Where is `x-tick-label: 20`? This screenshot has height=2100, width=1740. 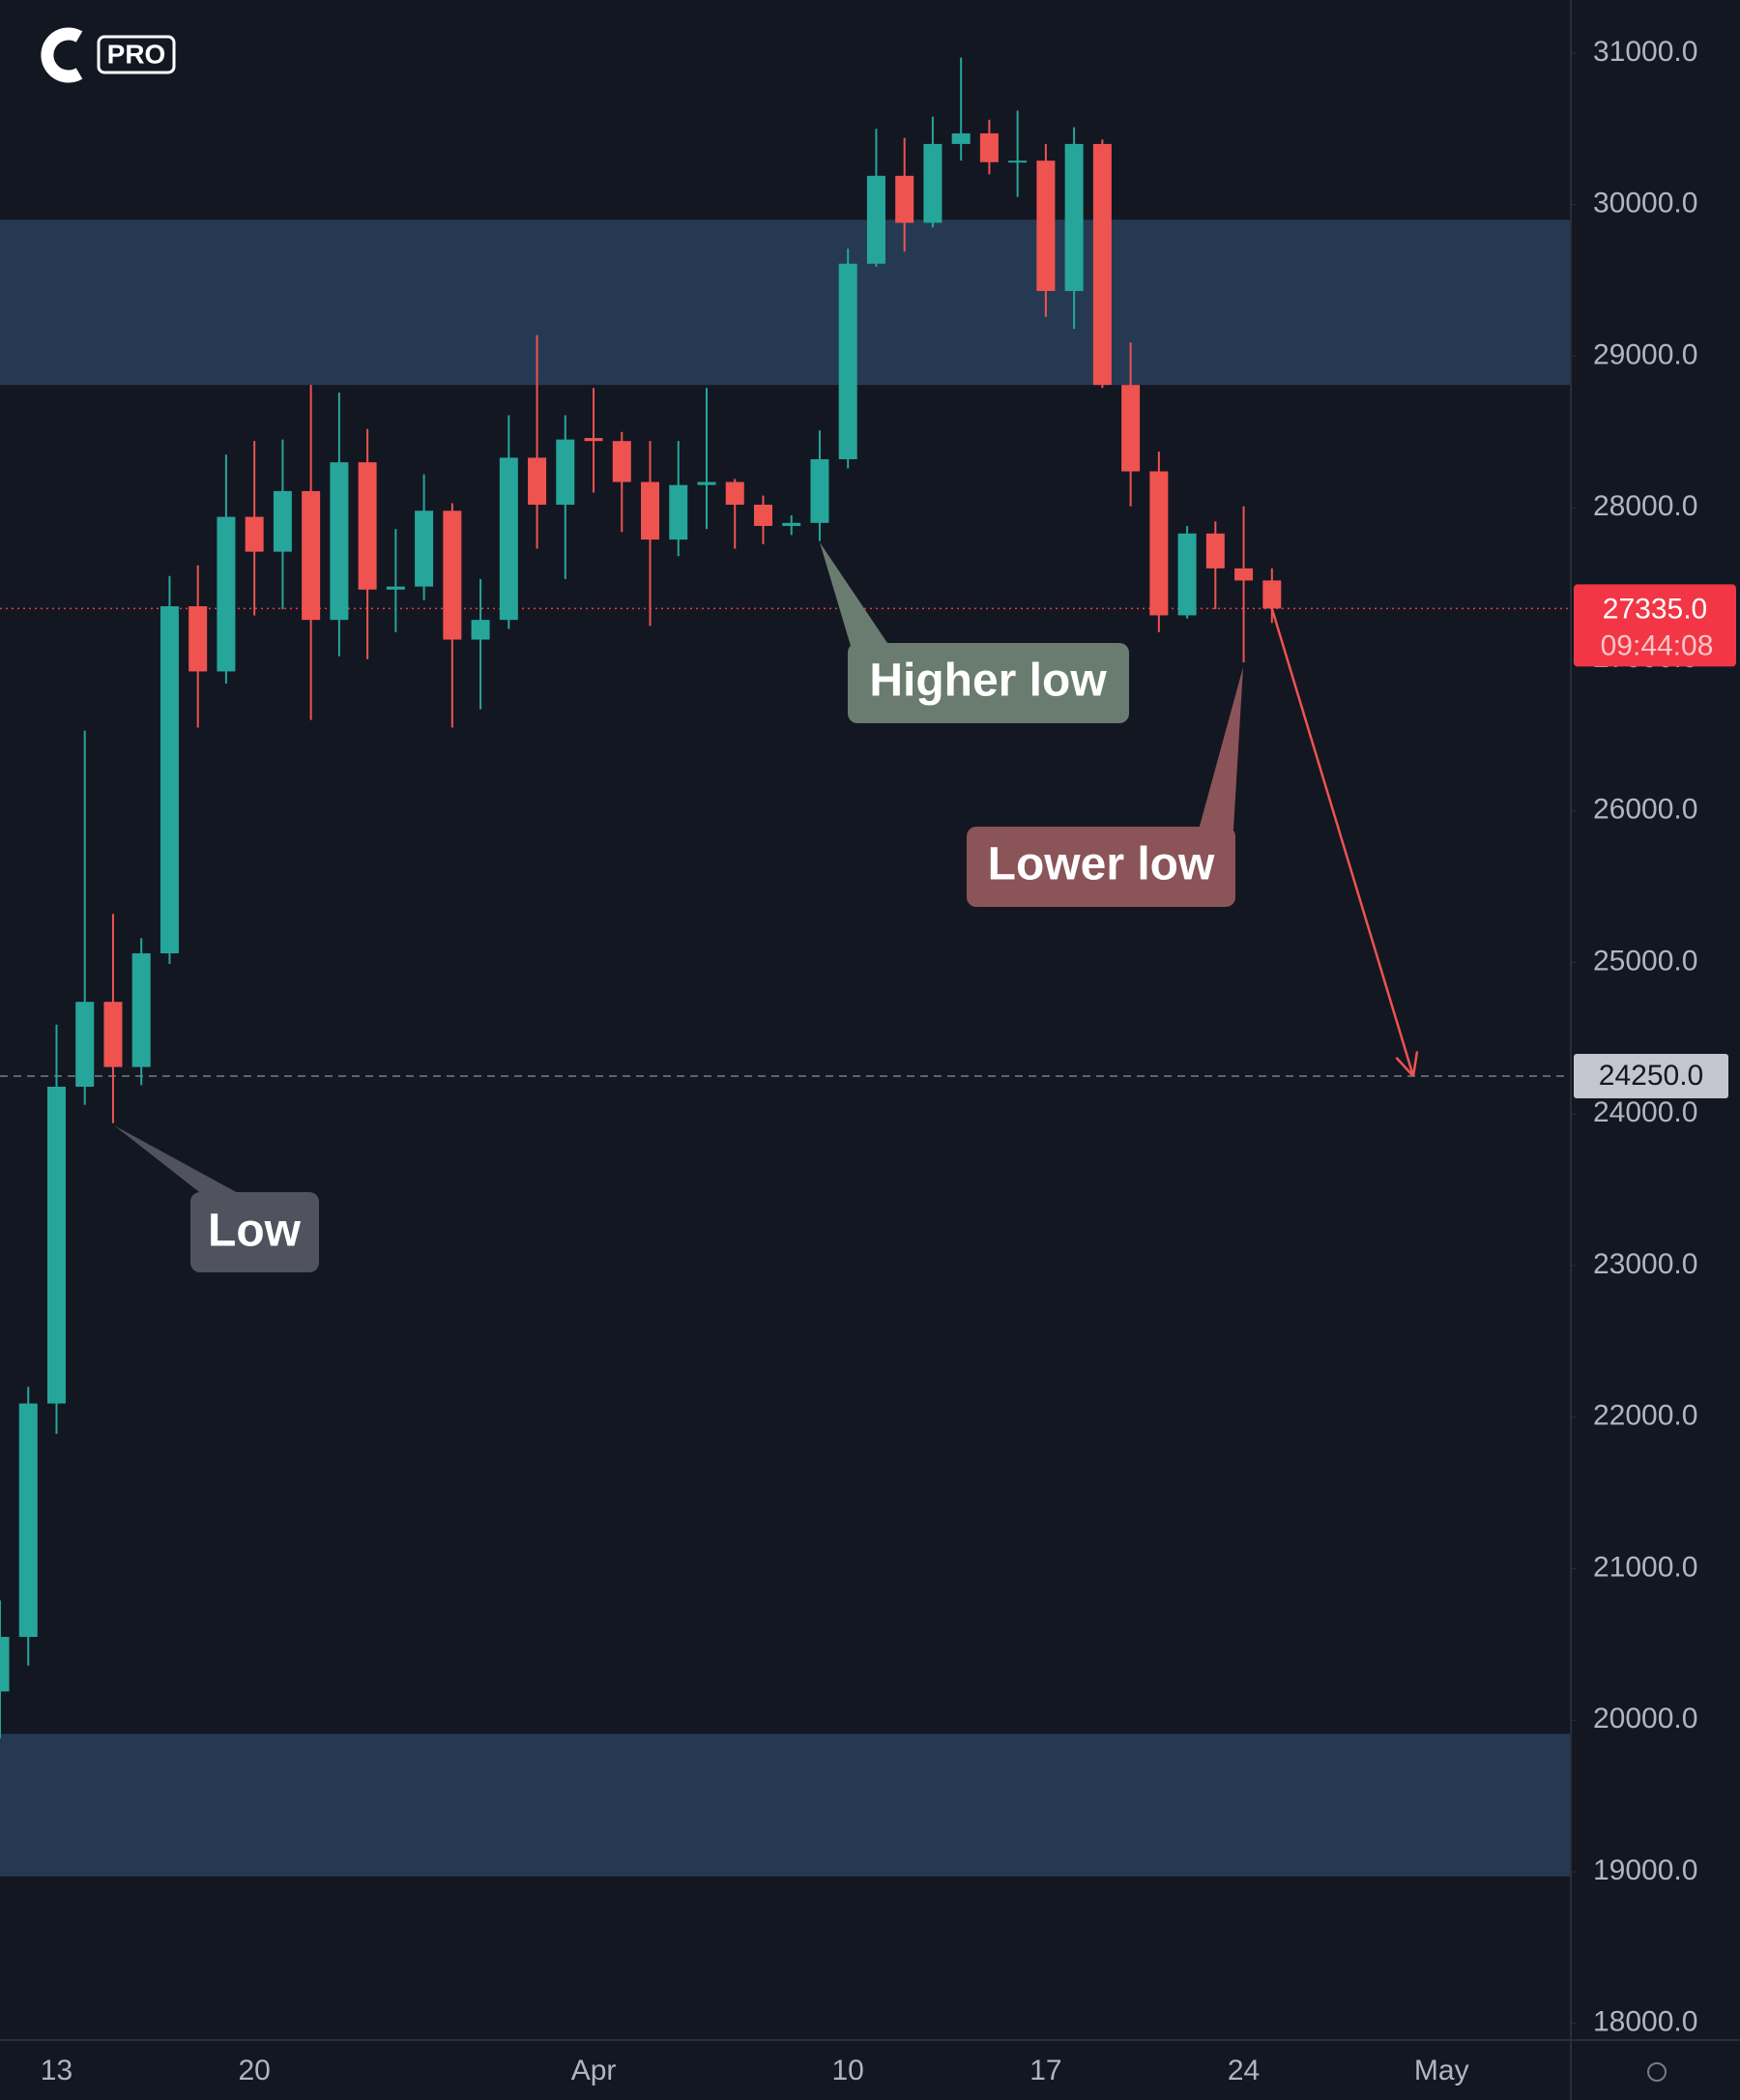
x-tick-label: 20 is located at coordinates (254, 2070).